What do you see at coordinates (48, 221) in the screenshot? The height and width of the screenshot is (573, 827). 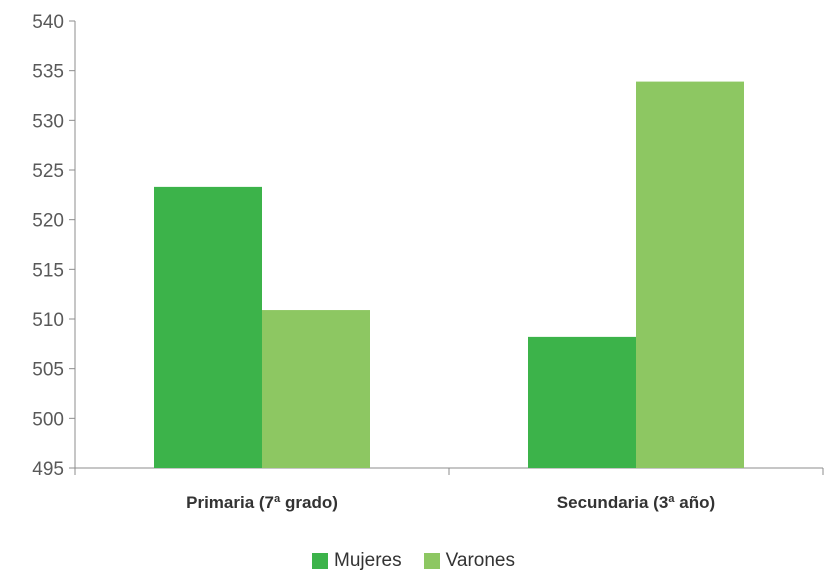 I see `y-tick-label: 520` at bounding box center [48, 221].